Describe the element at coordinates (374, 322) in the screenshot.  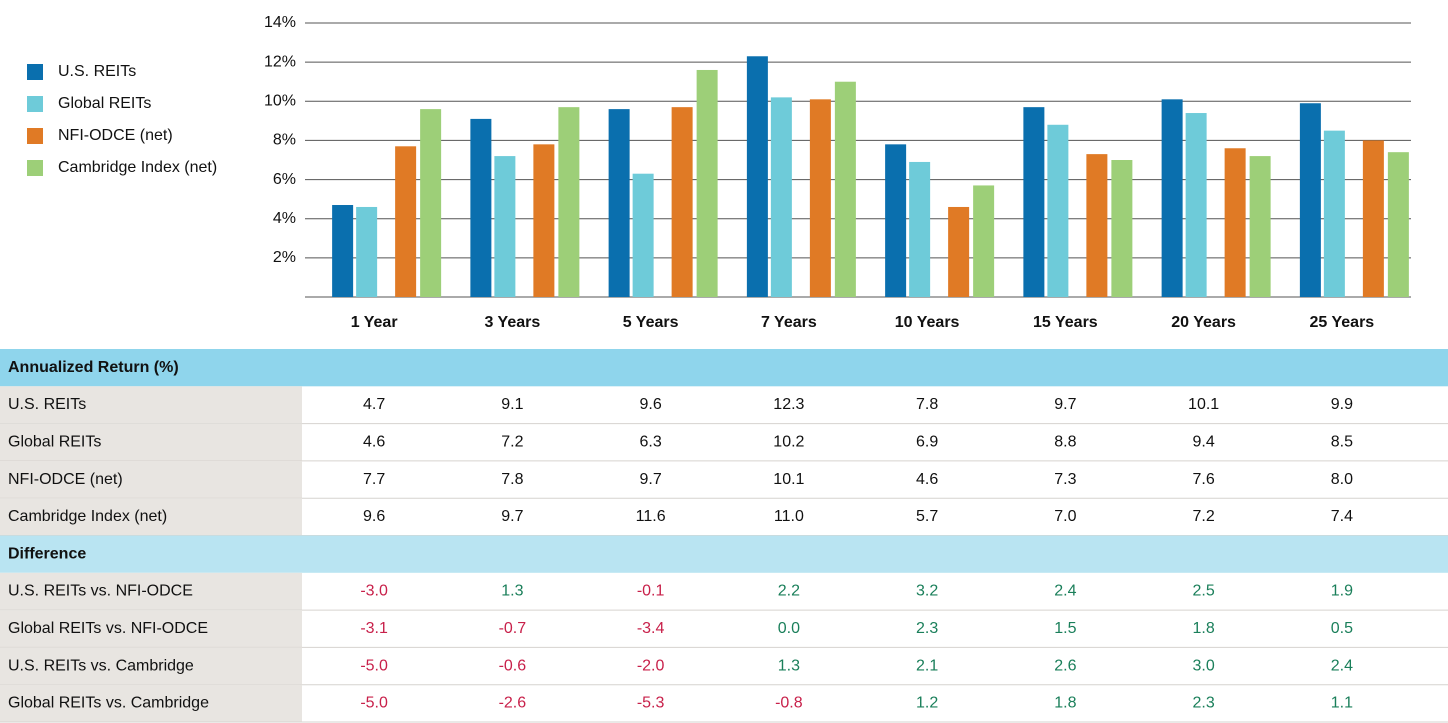
I see `x-tick-label: 1 Year` at that location.